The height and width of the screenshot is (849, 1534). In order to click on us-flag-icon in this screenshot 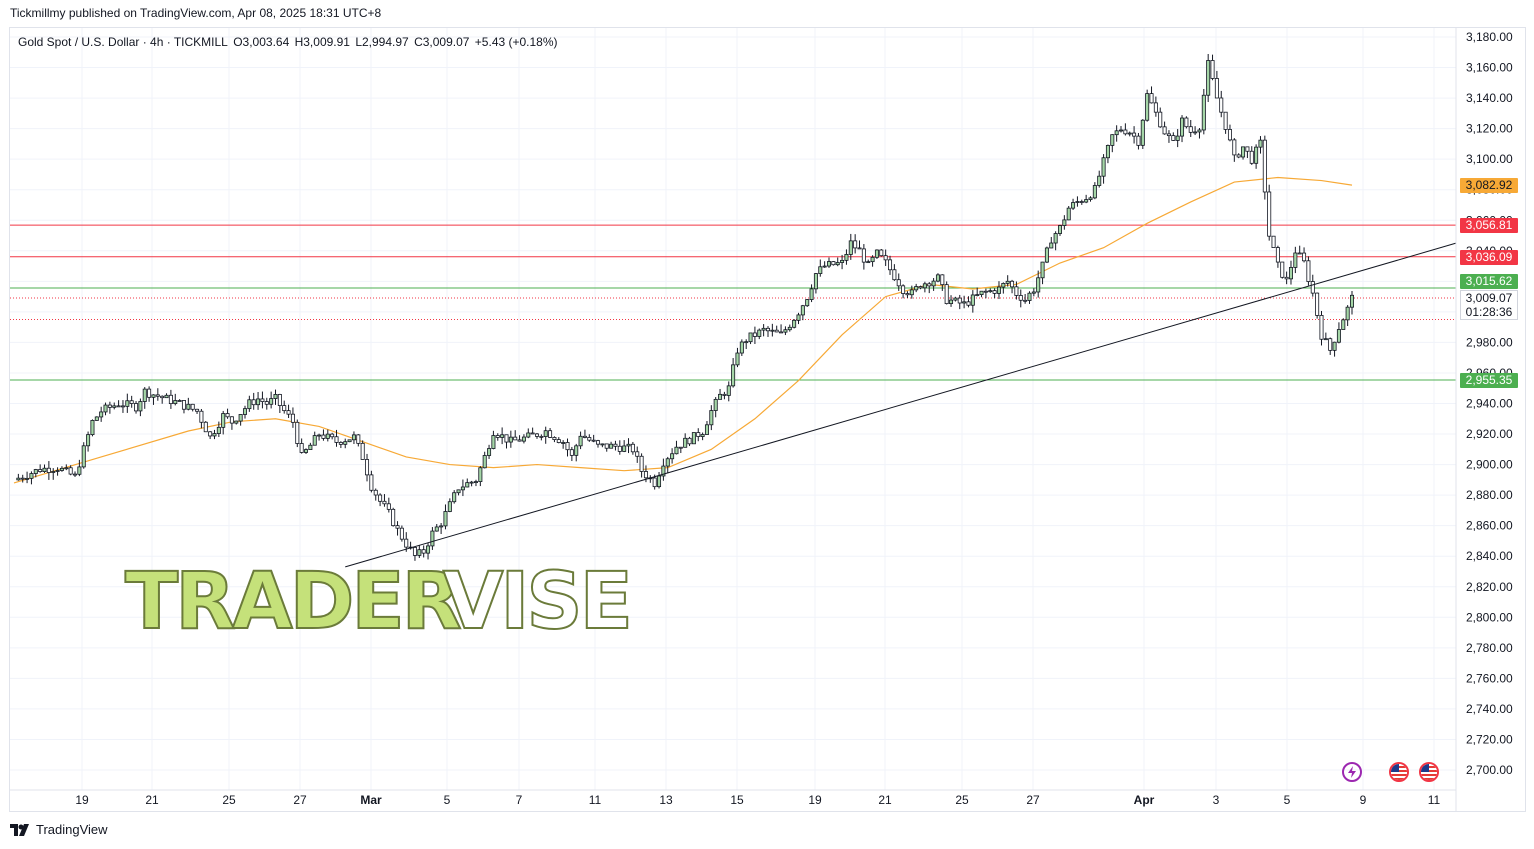, I will do `click(1429, 772)`.